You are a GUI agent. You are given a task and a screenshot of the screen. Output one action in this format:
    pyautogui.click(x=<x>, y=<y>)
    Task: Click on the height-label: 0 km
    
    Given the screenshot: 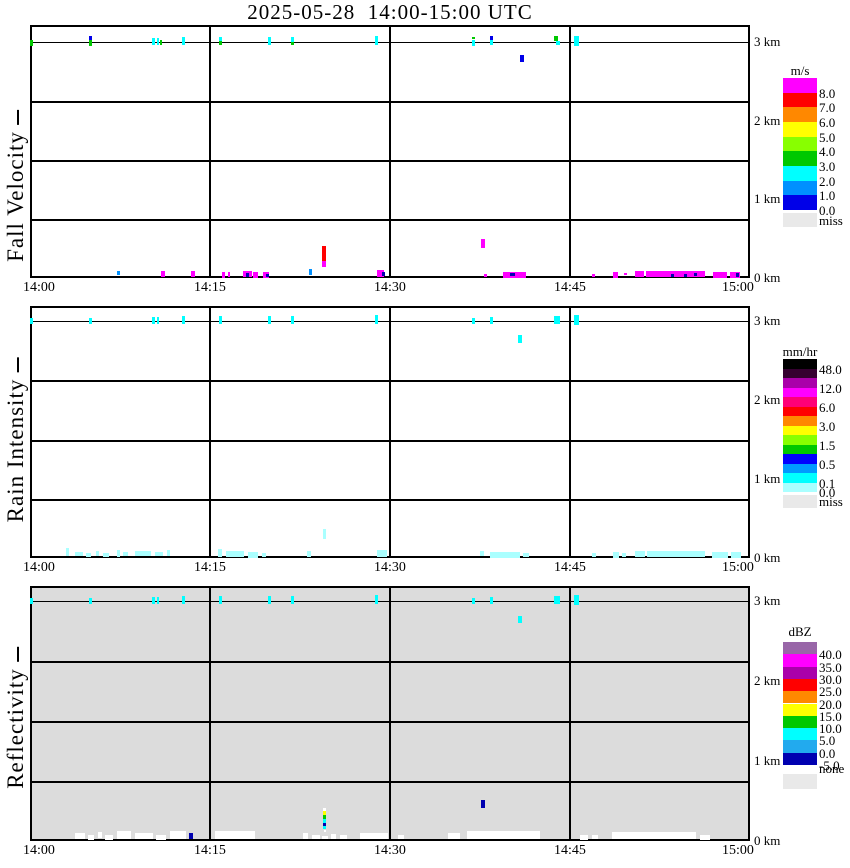 What is the action you would take?
    pyautogui.click(x=767, y=557)
    